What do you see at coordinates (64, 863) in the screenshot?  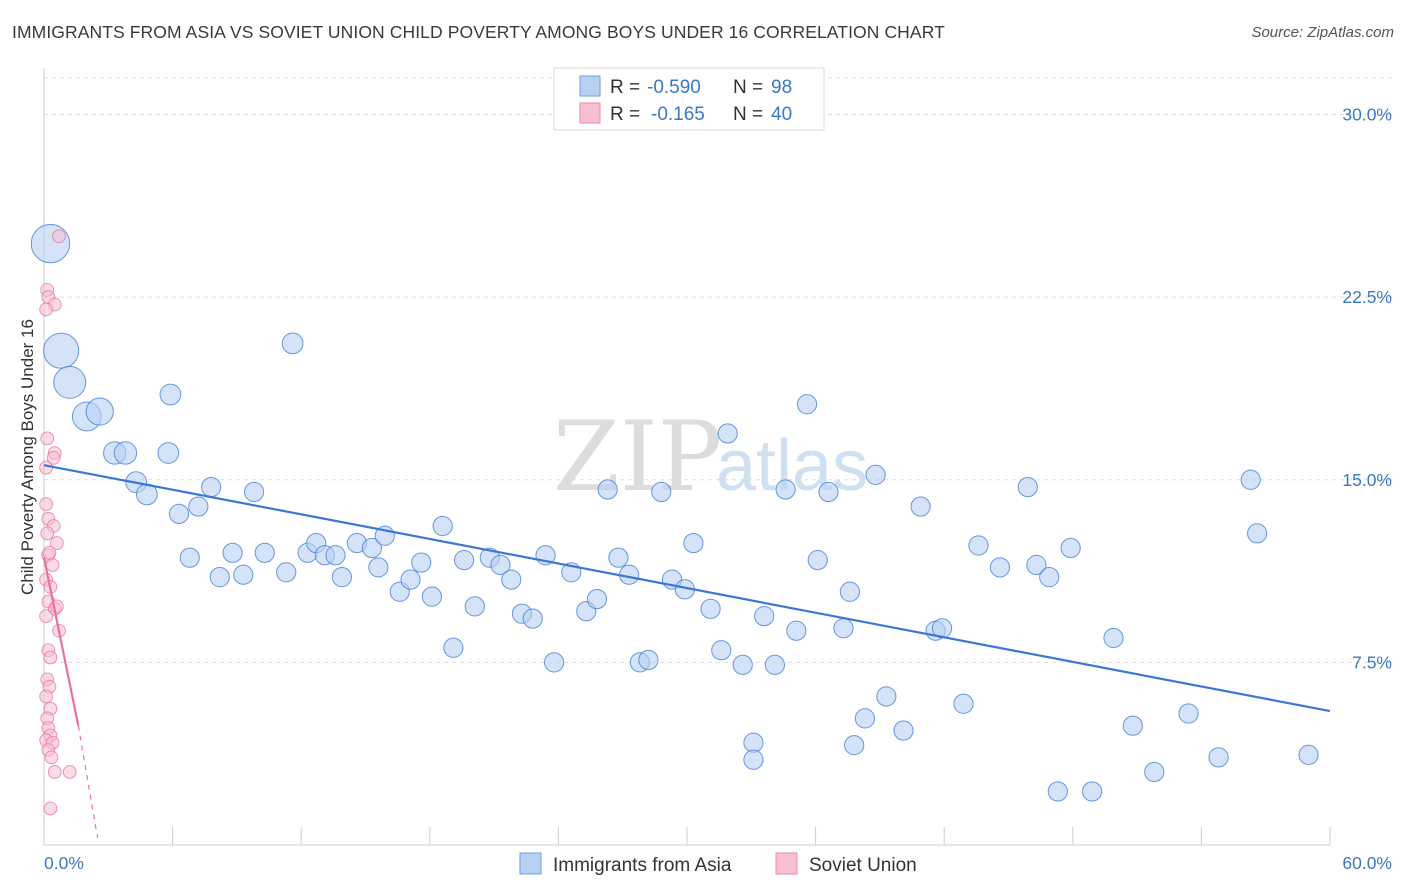 I see `x-tick-label: 0.0%` at bounding box center [64, 863].